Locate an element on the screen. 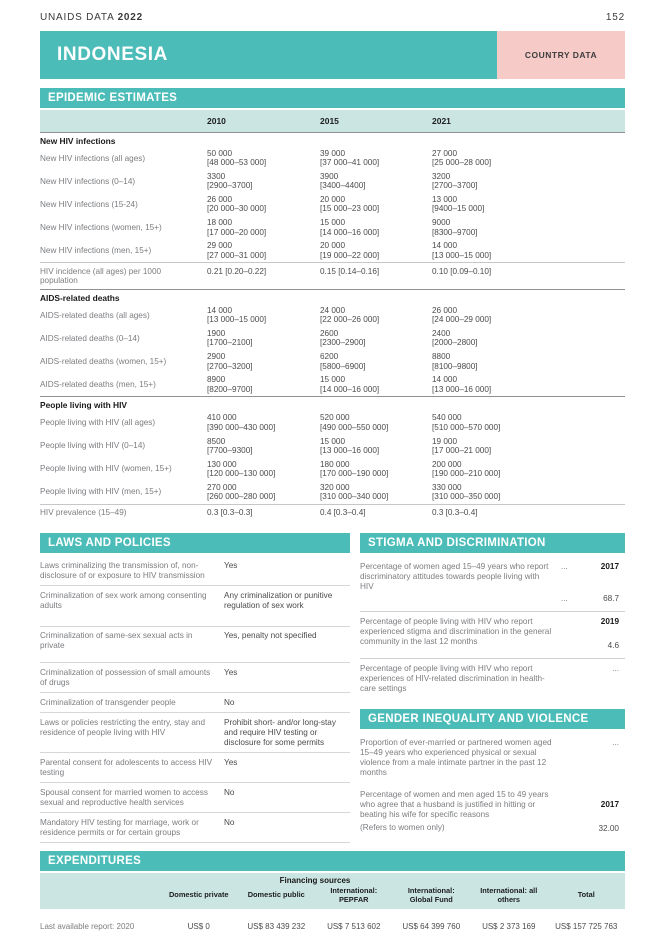 Image resolution: width=665 pixels, height=940 pixels. value-international-all-others: US$ 2 373 169 is located at coordinates (509, 927).